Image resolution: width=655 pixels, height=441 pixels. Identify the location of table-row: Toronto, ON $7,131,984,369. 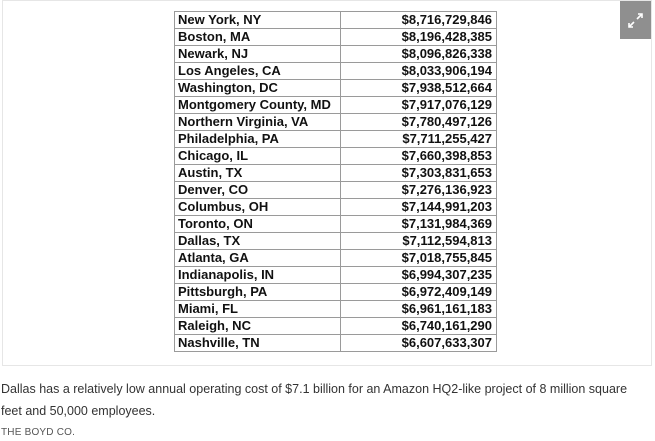
(335, 224).